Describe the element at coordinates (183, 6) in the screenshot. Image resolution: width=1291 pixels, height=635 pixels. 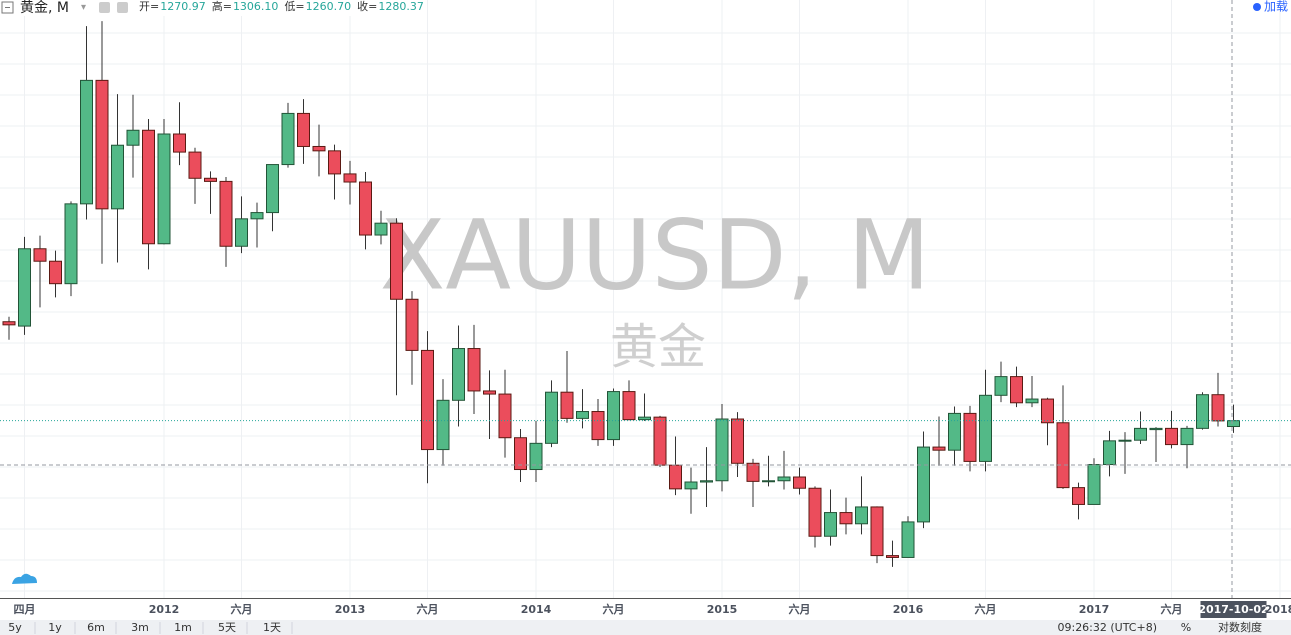
I see `ohlc-value: 1270.97` at that location.